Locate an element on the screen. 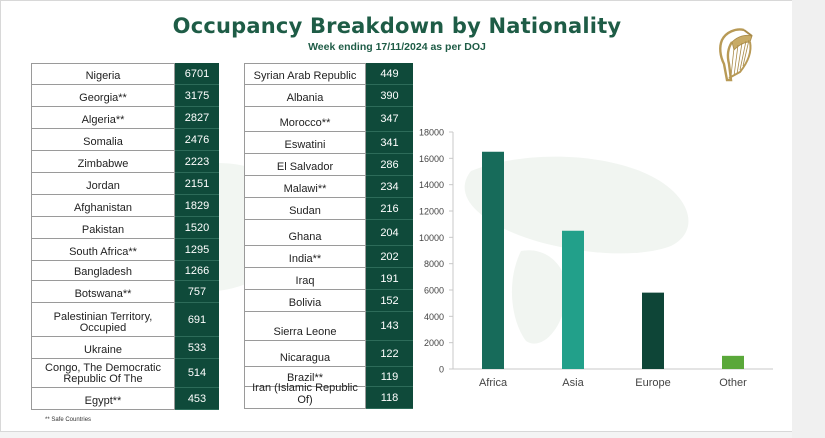  table-left-row: Jordan 2151 is located at coordinates (125, 184).